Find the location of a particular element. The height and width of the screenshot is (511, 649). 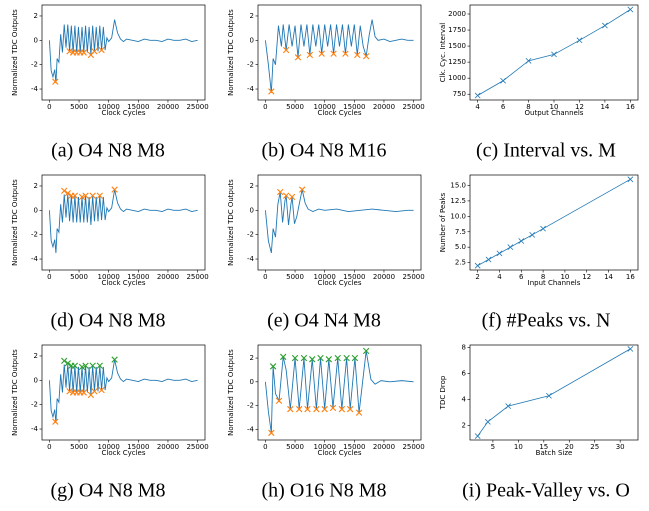

y-axis-label: Clk. Cyc. Interval is located at coordinates (443, 53).